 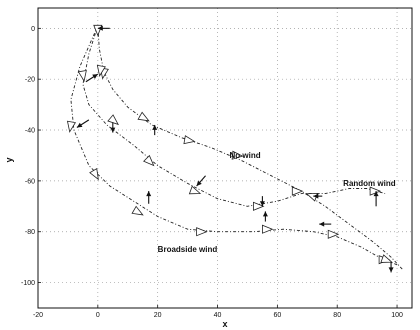 I want to click on x-tick-label: 20, so click(x=158, y=315).